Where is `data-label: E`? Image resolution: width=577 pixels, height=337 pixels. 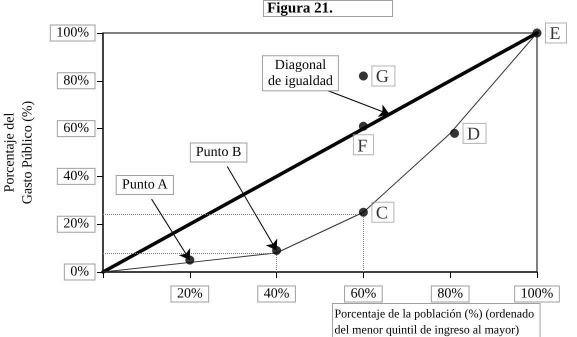 data-label: E is located at coordinates (555, 33).